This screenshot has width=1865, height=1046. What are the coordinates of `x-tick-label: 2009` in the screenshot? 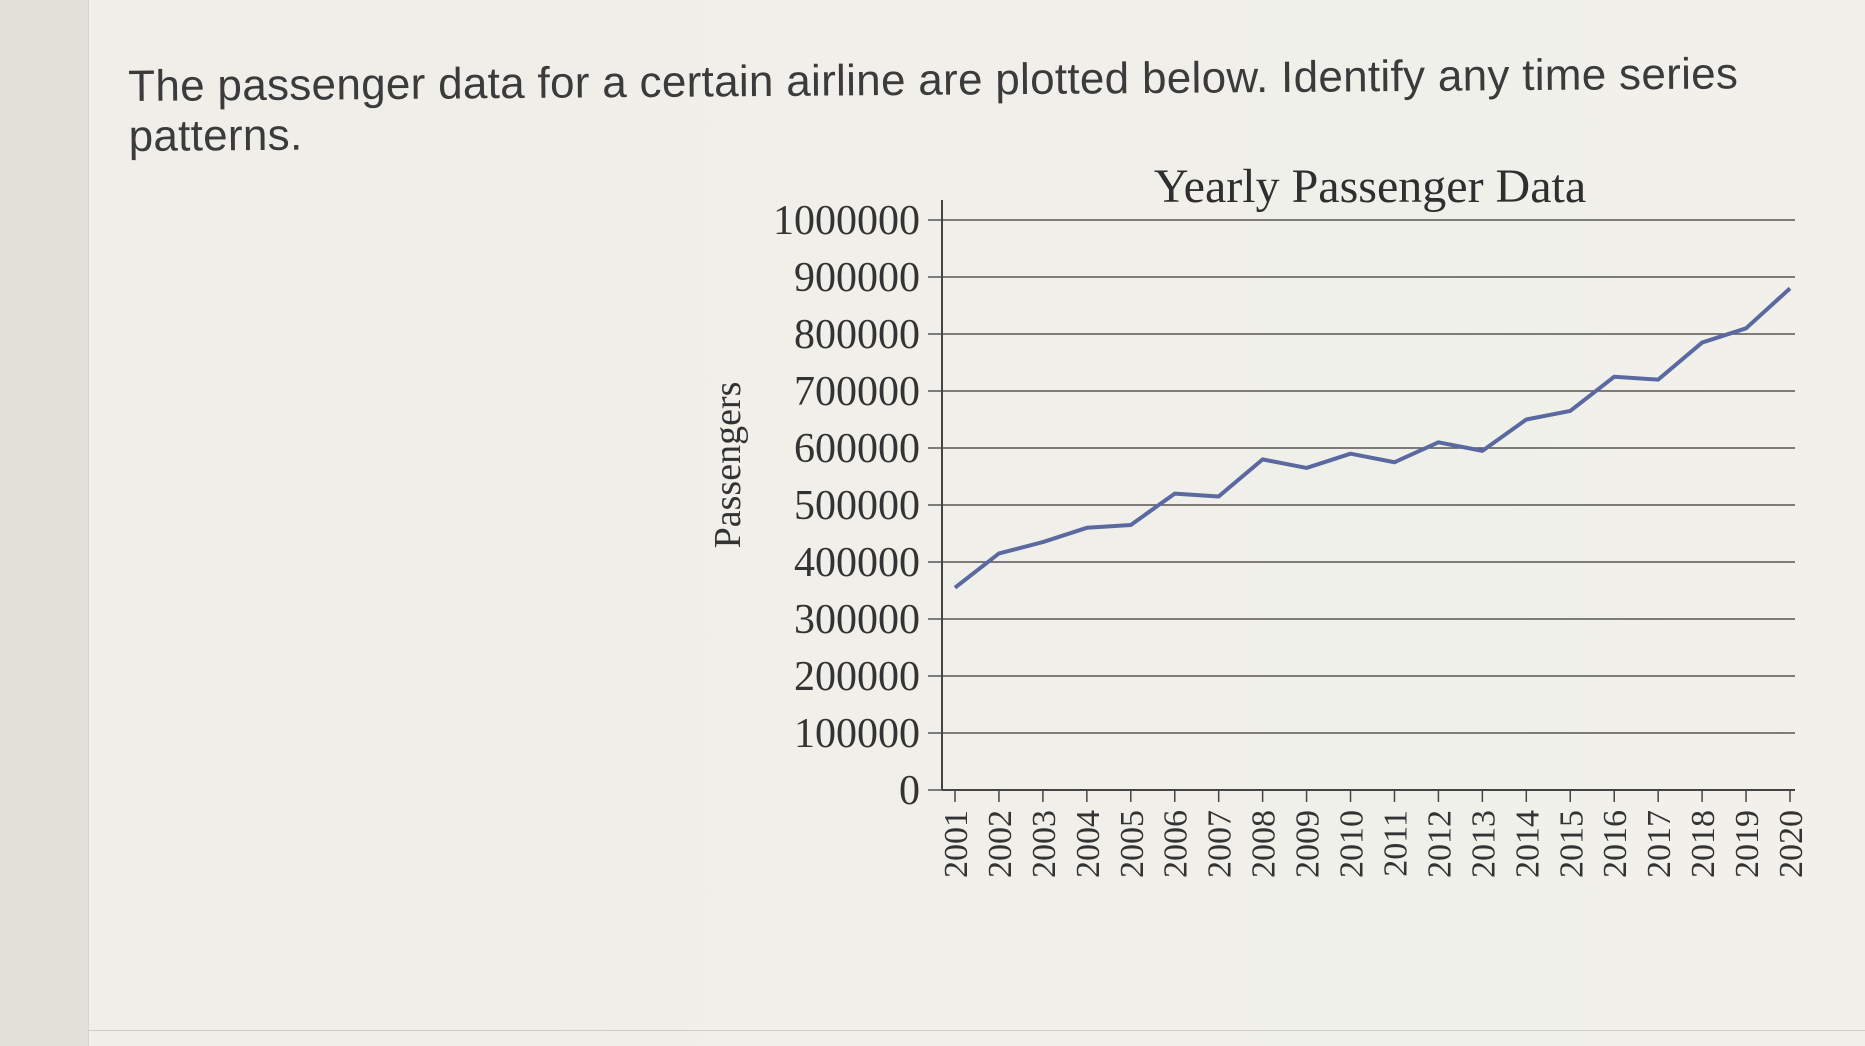 It's located at (1308, 844).